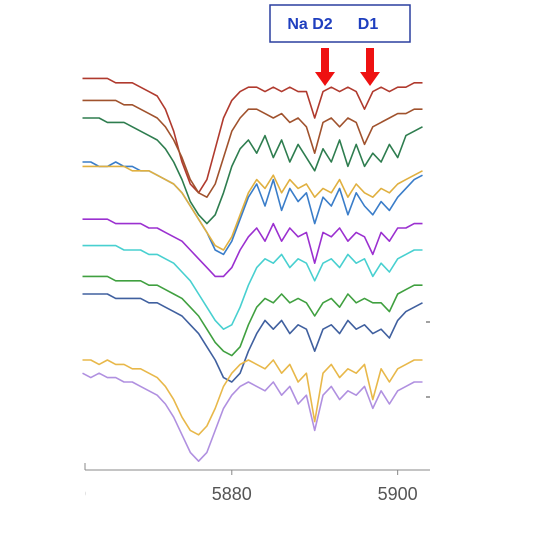  What do you see at coordinates (309, 24) in the screenshot?
I see `annotation: Na D2` at bounding box center [309, 24].